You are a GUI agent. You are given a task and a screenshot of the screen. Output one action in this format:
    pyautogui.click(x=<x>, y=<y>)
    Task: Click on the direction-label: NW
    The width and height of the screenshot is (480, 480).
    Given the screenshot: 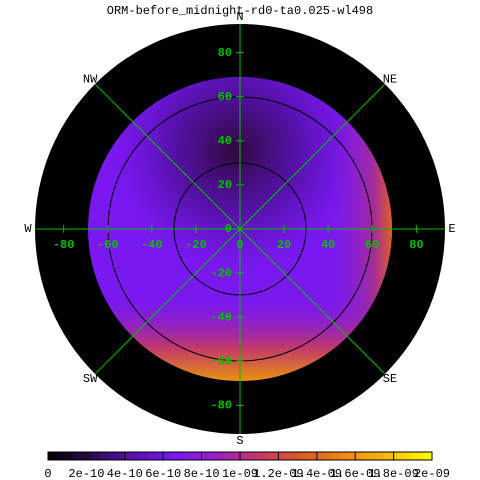 What is the action you would take?
    pyautogui.click(x=90, y=79)
    